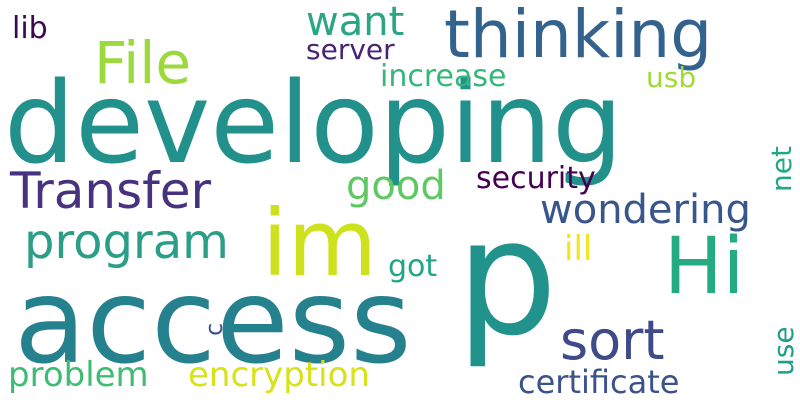 The width and height of the screenshot is (800, 400). What do you see at coordinates (645, 210) in the screenshot?
I see `word-wondering: wondering` at bounding box center [645, 210].